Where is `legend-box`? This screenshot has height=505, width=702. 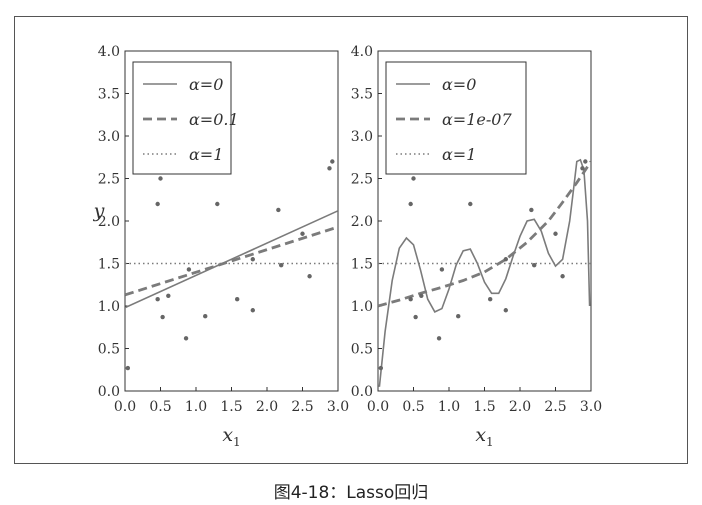
legend-box is located at coordinates (456, 118).